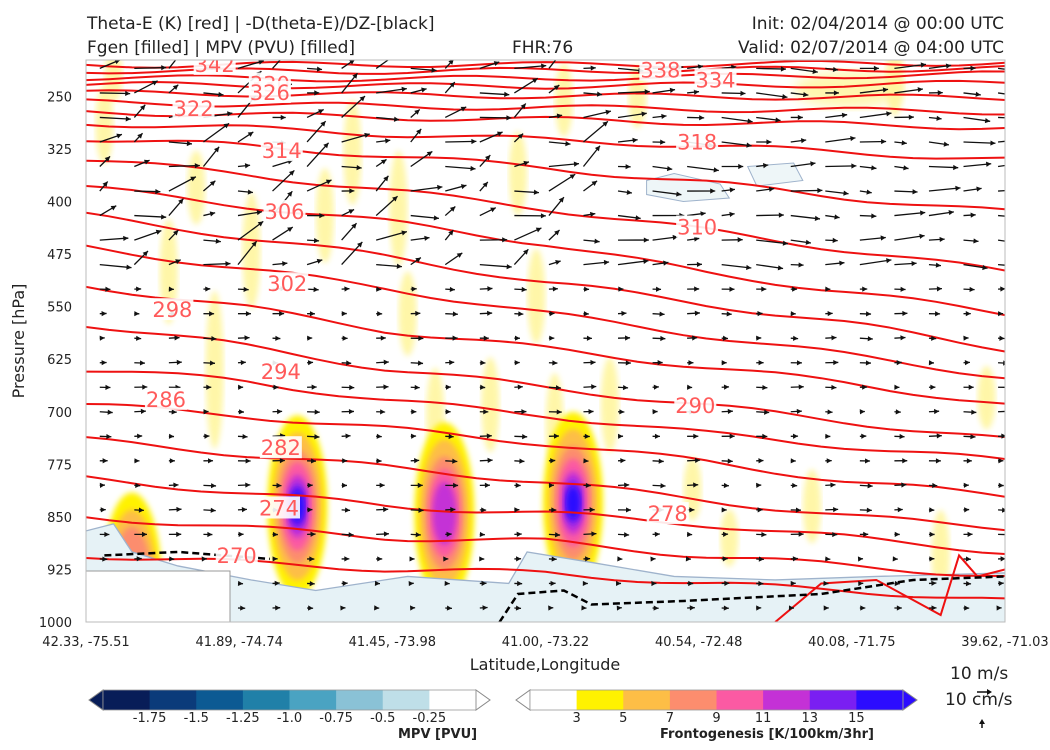  Describe the element at coordinates (545, 642) in the screenshot. I see `x-tick-label: 41.00, -73.22` at that location.